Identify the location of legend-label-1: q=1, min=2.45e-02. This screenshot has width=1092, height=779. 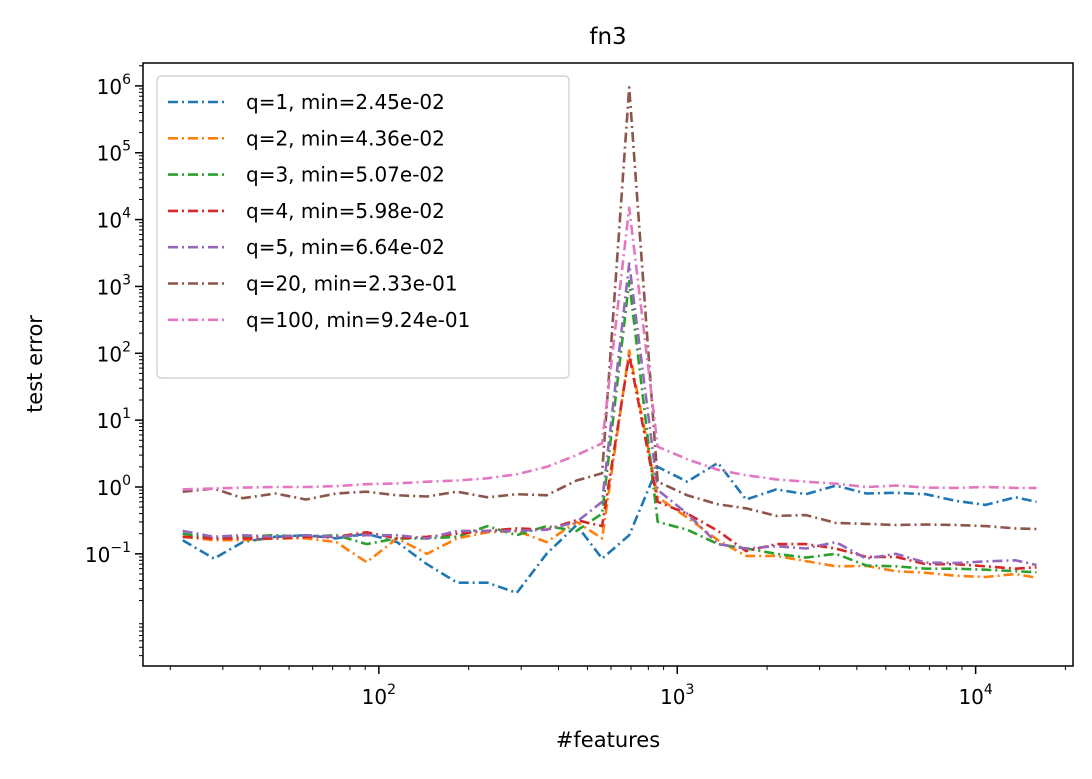
(345, 102).